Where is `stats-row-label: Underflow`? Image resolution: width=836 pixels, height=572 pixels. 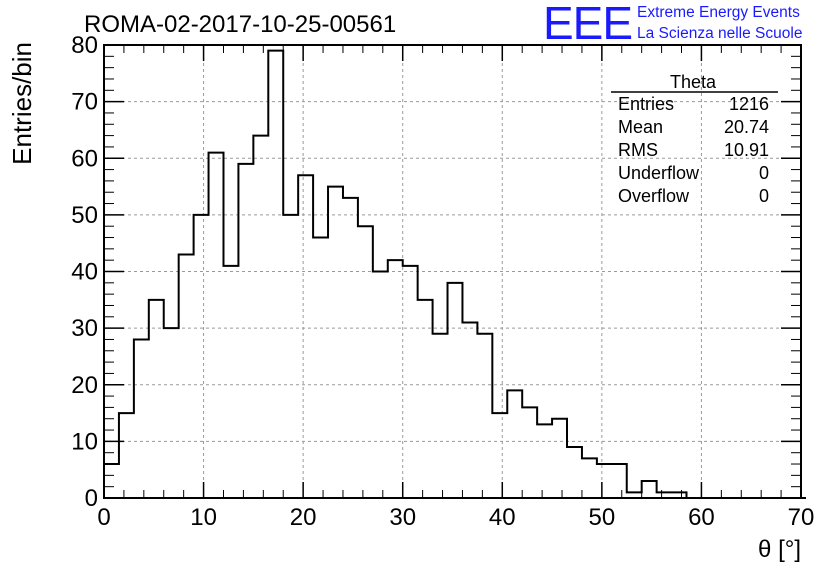
stats-row-label: Underflow is located at coordinates (659, 173).